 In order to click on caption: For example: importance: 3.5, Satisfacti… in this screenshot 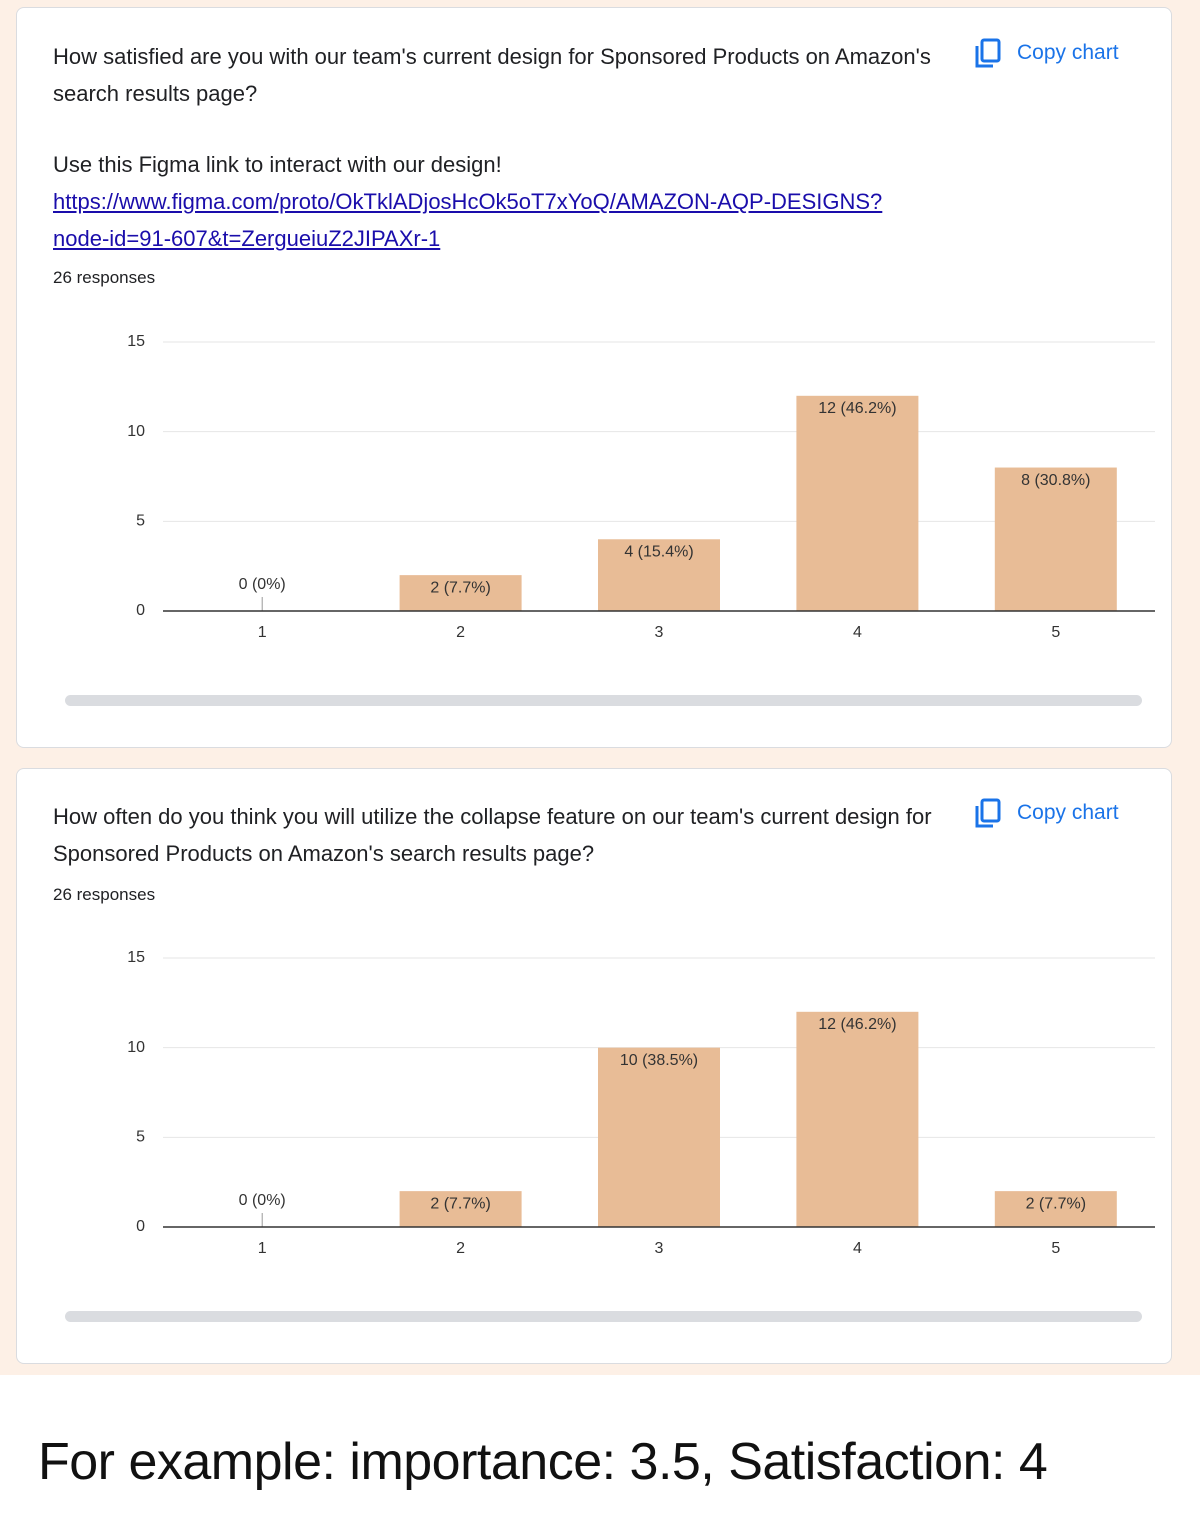, I will do `click(543, 1462)`.